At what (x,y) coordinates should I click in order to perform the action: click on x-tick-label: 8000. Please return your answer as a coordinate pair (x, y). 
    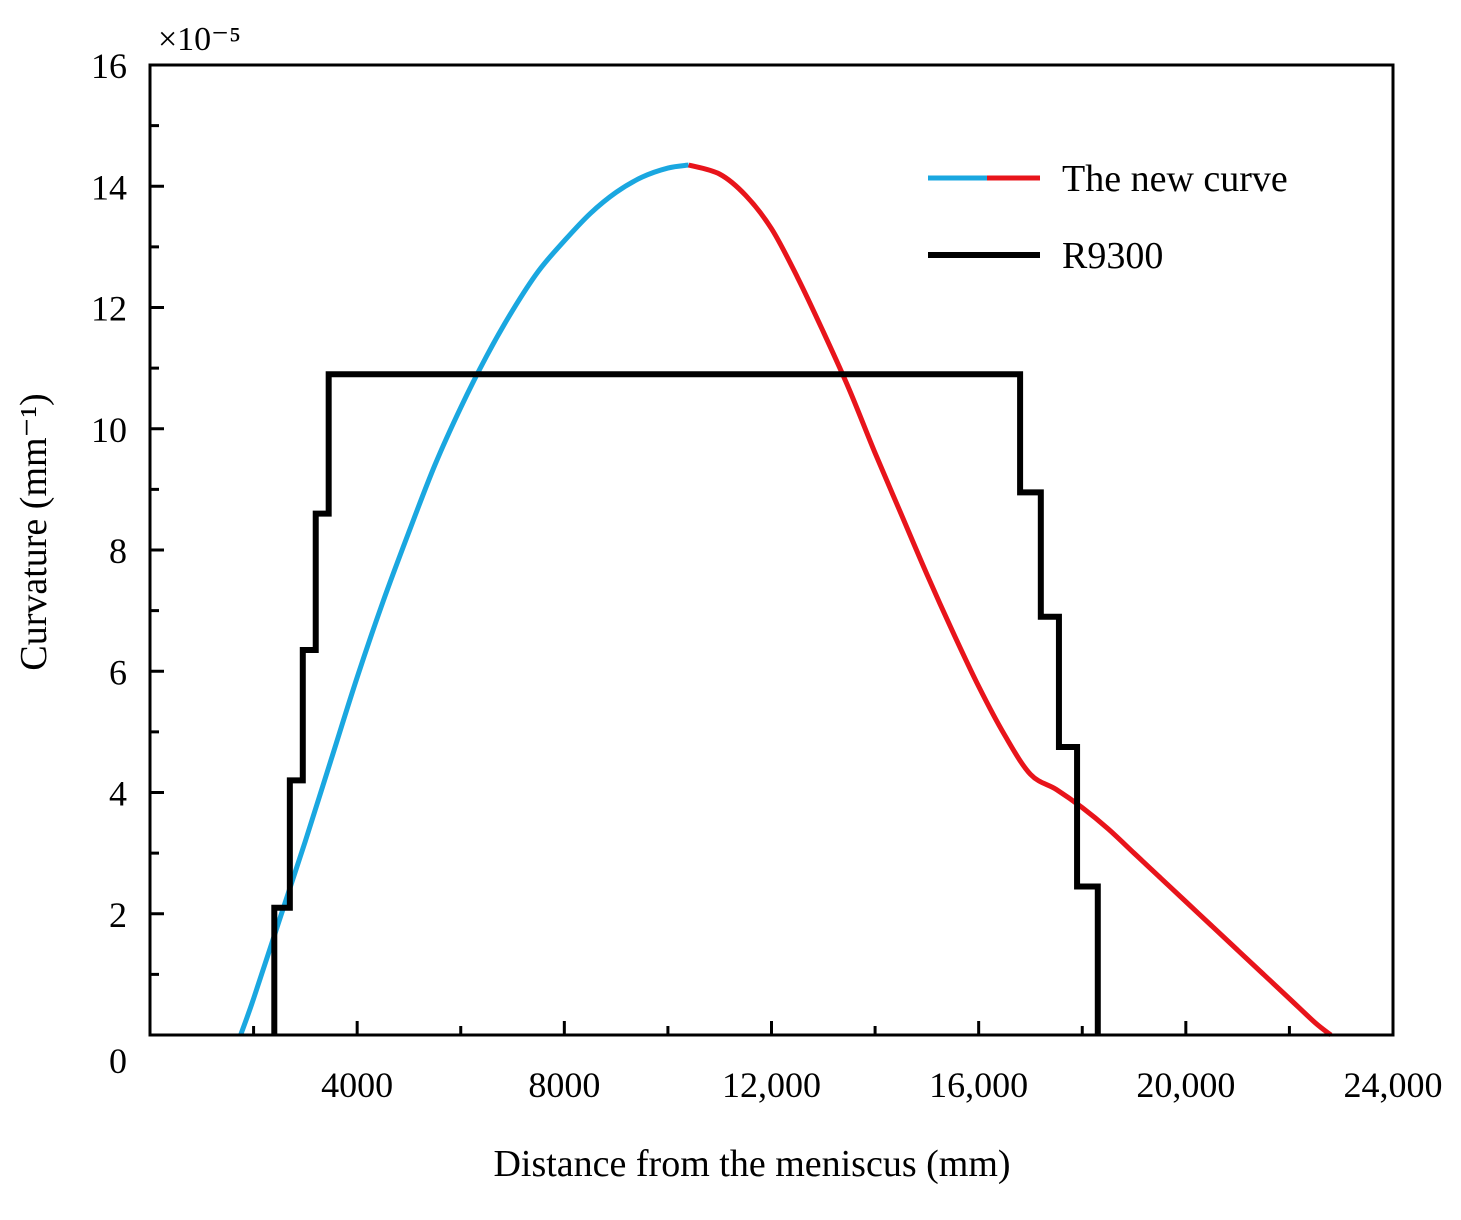
    Looking at the image, I should click on (564, 1085).